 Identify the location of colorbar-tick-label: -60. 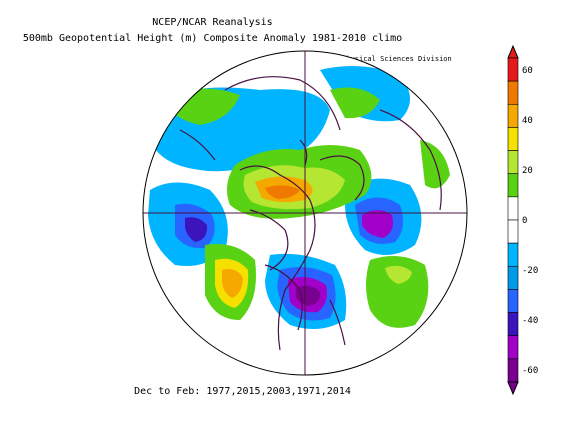
(530, 371).